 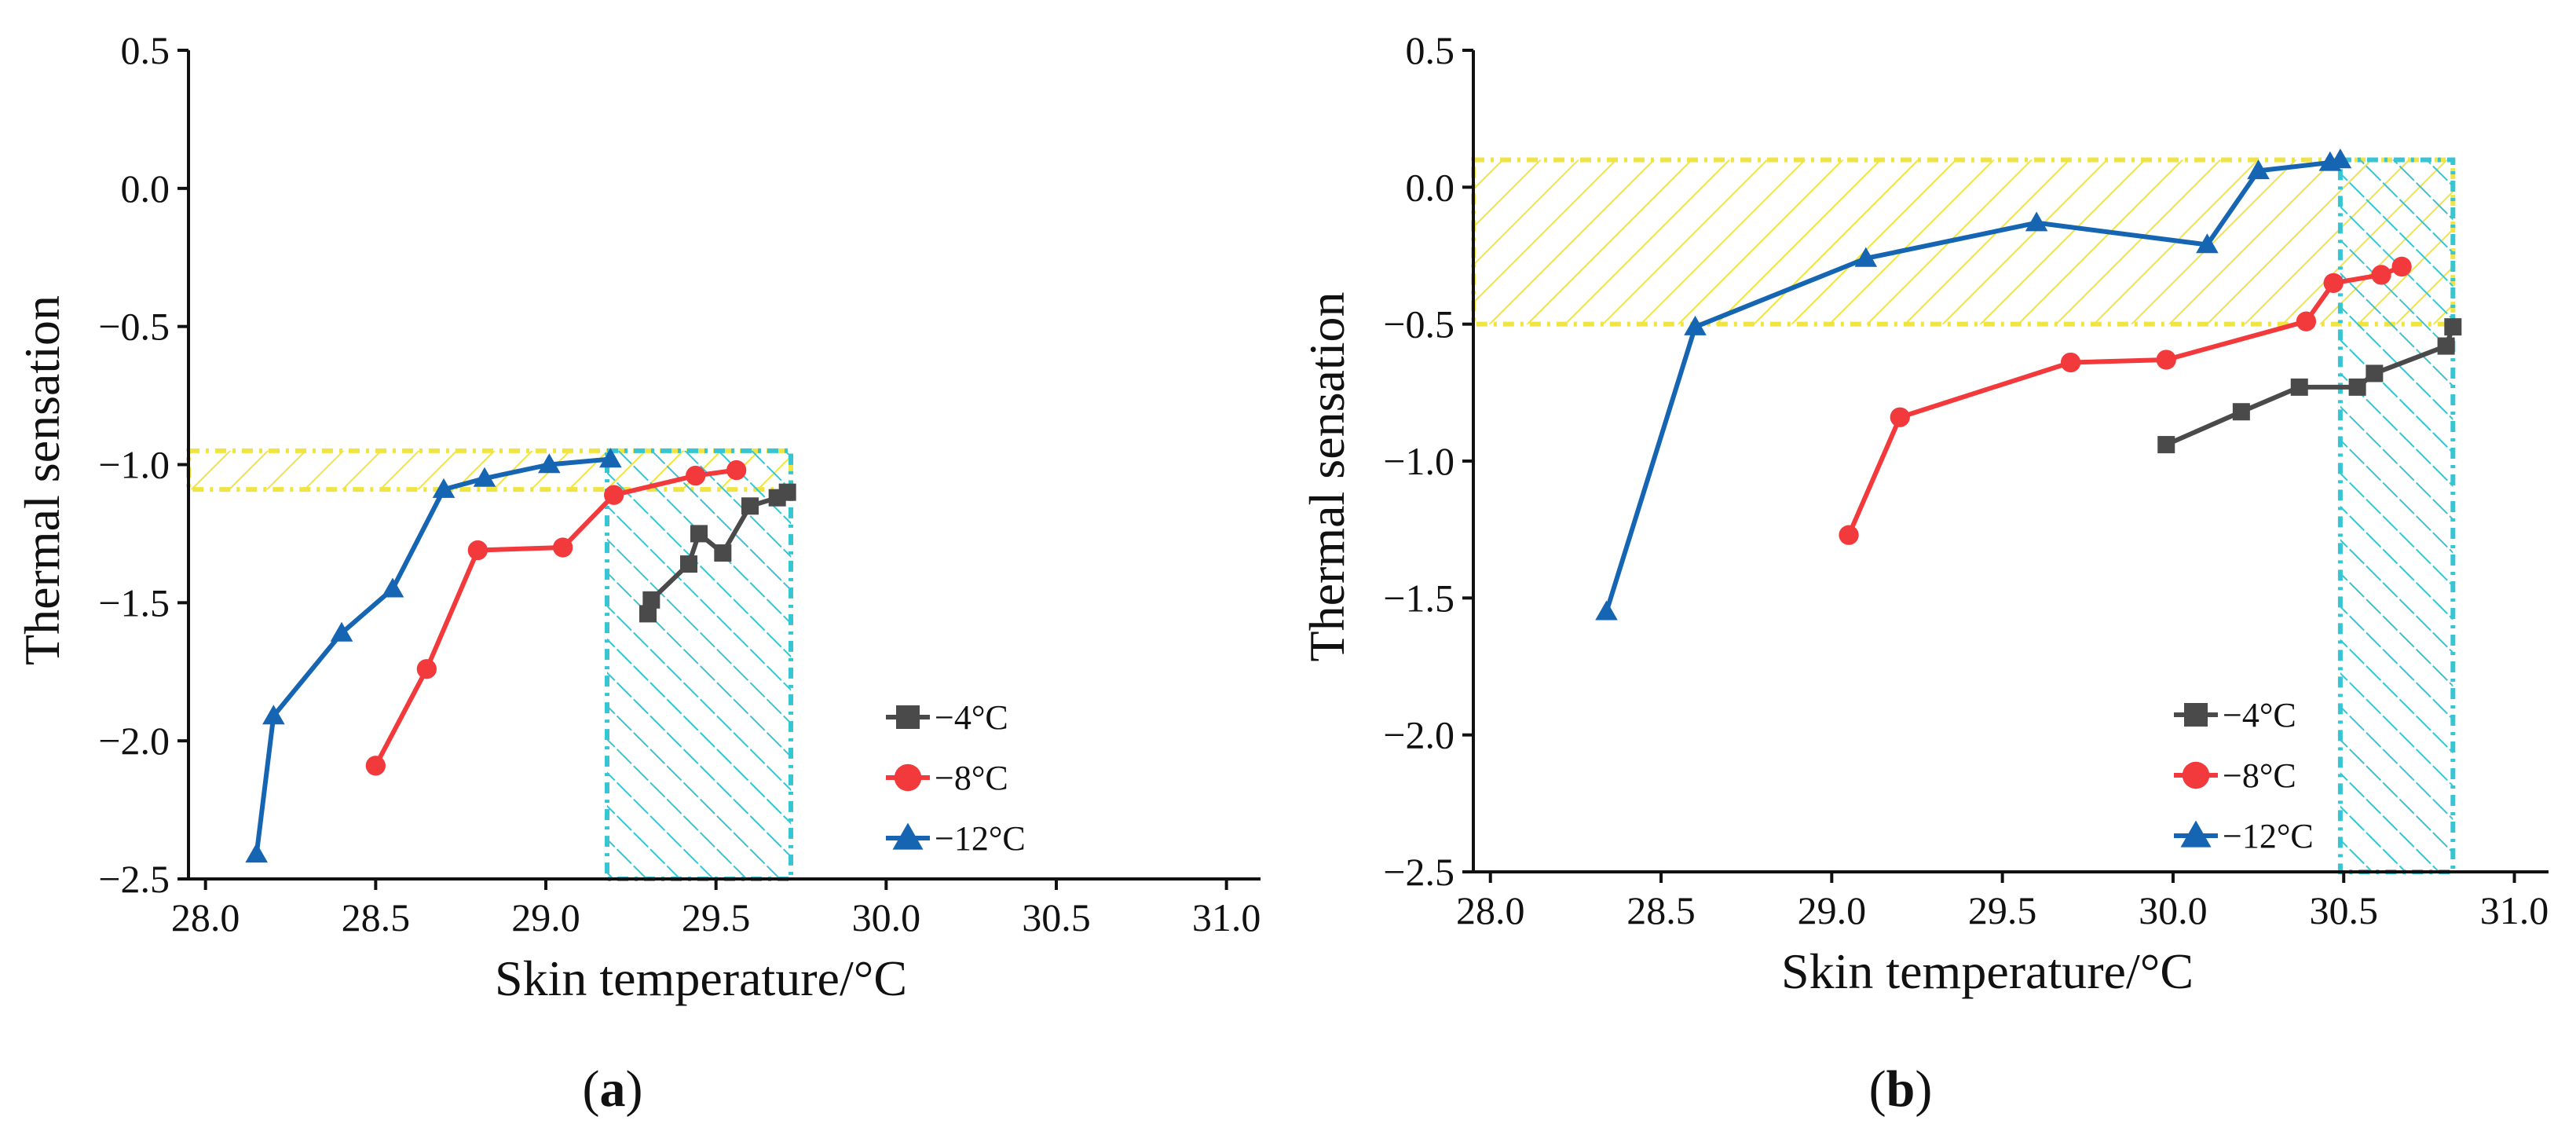 What do you see at coordinates (699, 664) in the screenshot?
I see `cyan-shaded-region` at bounding box center [699, 664].